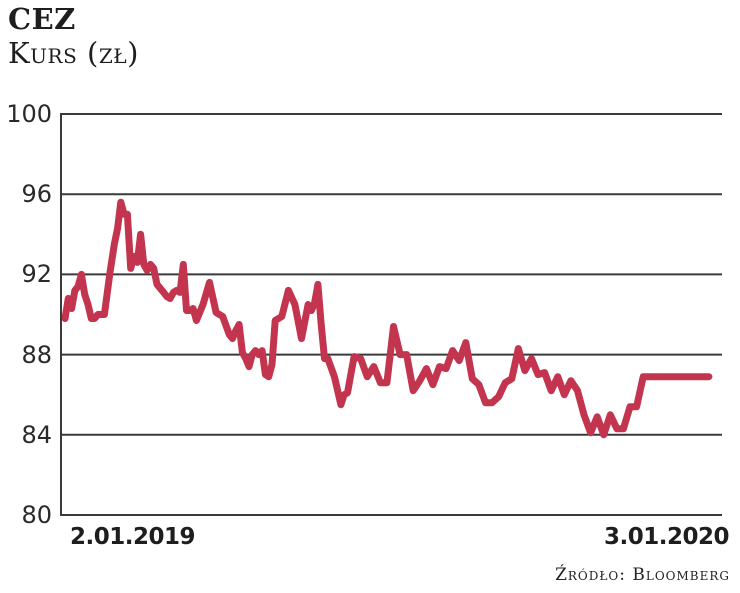 The image size is (740, 593). Describe the element at coordinates (36, 274) in the screenshot. I see `y-tick-92: 92` at that location.